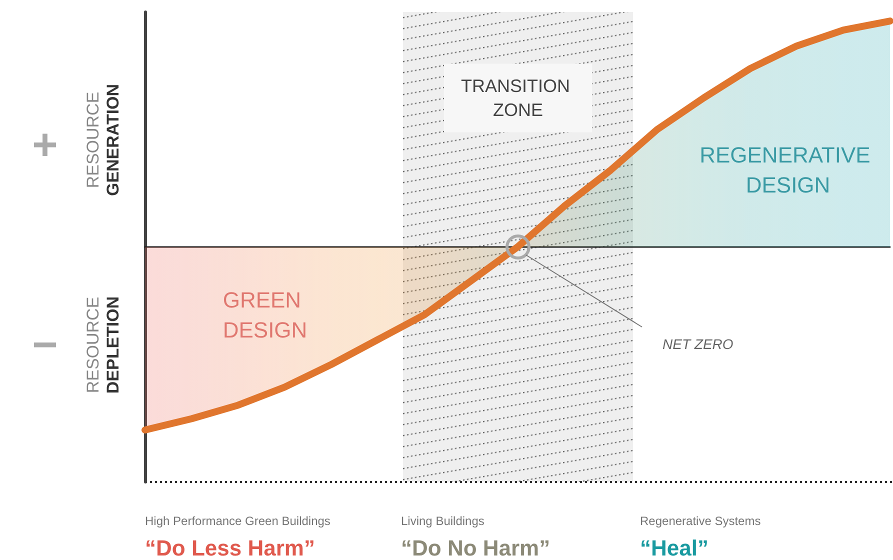 The width and height of the screenshot is (893, 560). What do you see at coordinates (113, 345) in the screenshot?
I see `text: DEPLETION` at bounding box center [113, 345].